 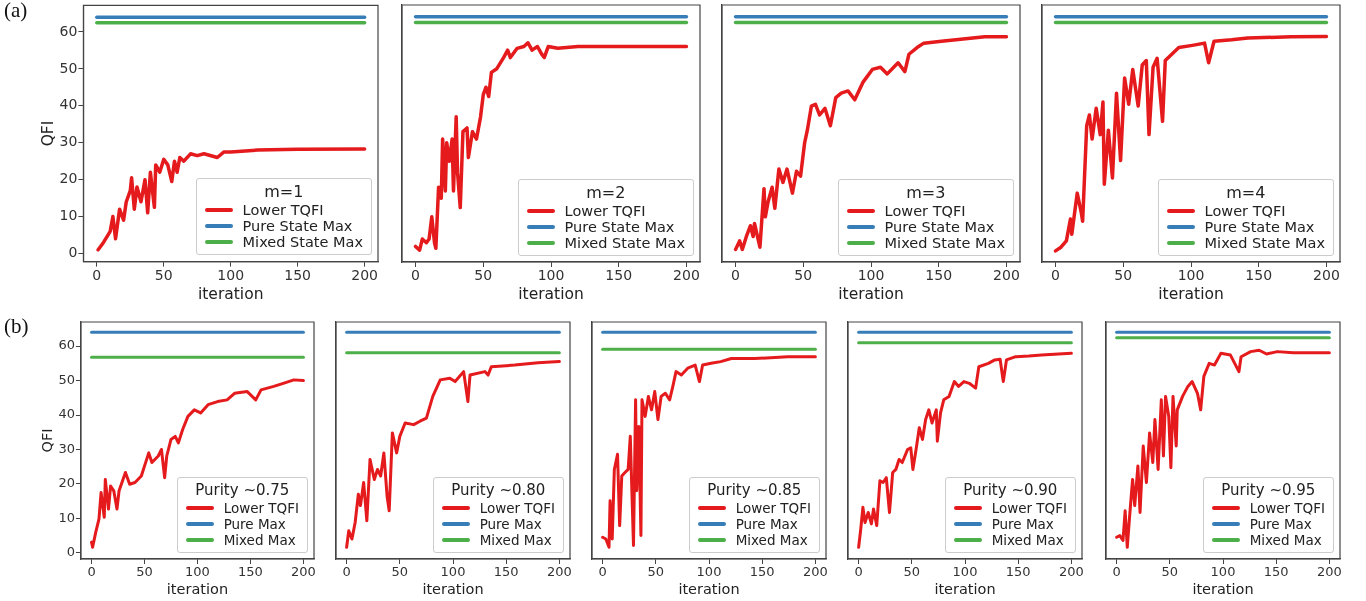 I want to click on legend-title: Purity ~0.75, so click(x=242, y=490).